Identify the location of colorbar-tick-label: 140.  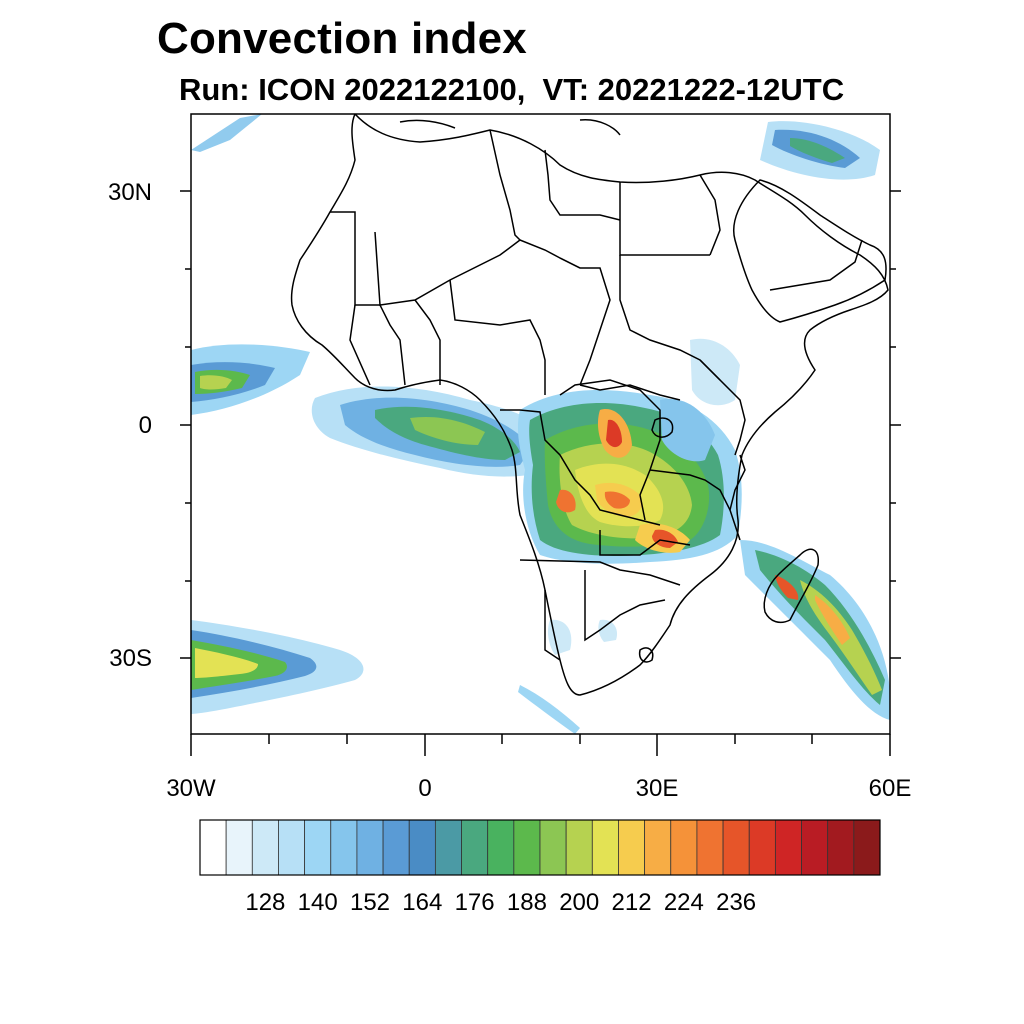
(317, 902).